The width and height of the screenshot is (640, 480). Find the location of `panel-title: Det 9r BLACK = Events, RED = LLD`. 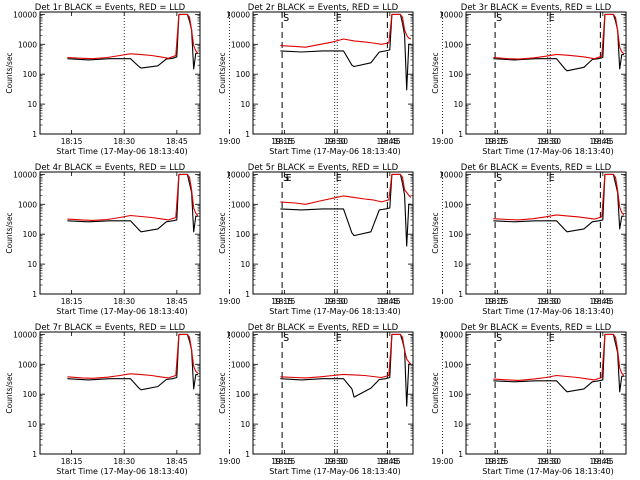

panel-title: Det 9r BLACK = Events, RED = LLD is located at coordinates (536, 328).